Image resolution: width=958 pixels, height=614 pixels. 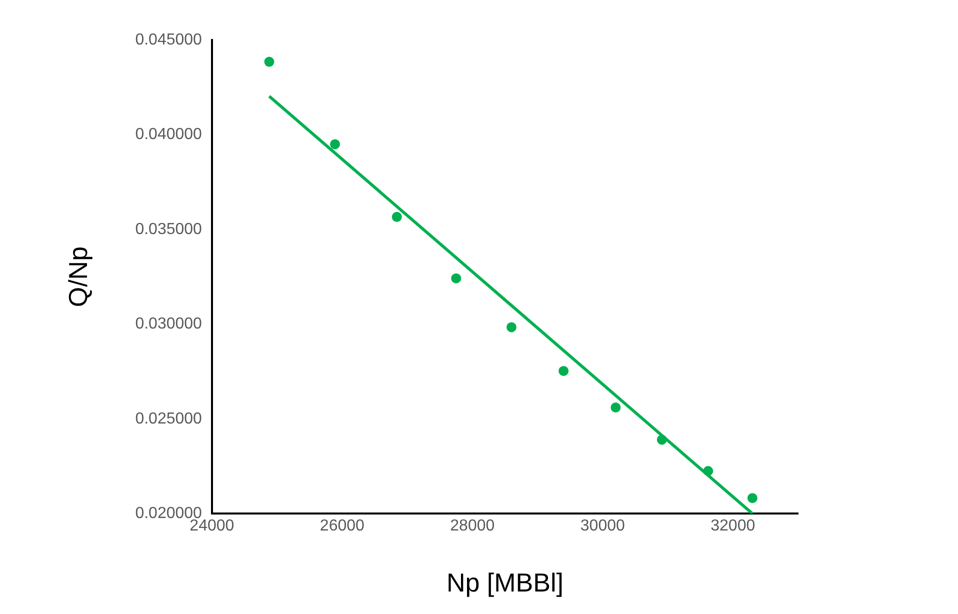 I want to click on y-tick-label: 0.035000, so click(x=168, y=229).